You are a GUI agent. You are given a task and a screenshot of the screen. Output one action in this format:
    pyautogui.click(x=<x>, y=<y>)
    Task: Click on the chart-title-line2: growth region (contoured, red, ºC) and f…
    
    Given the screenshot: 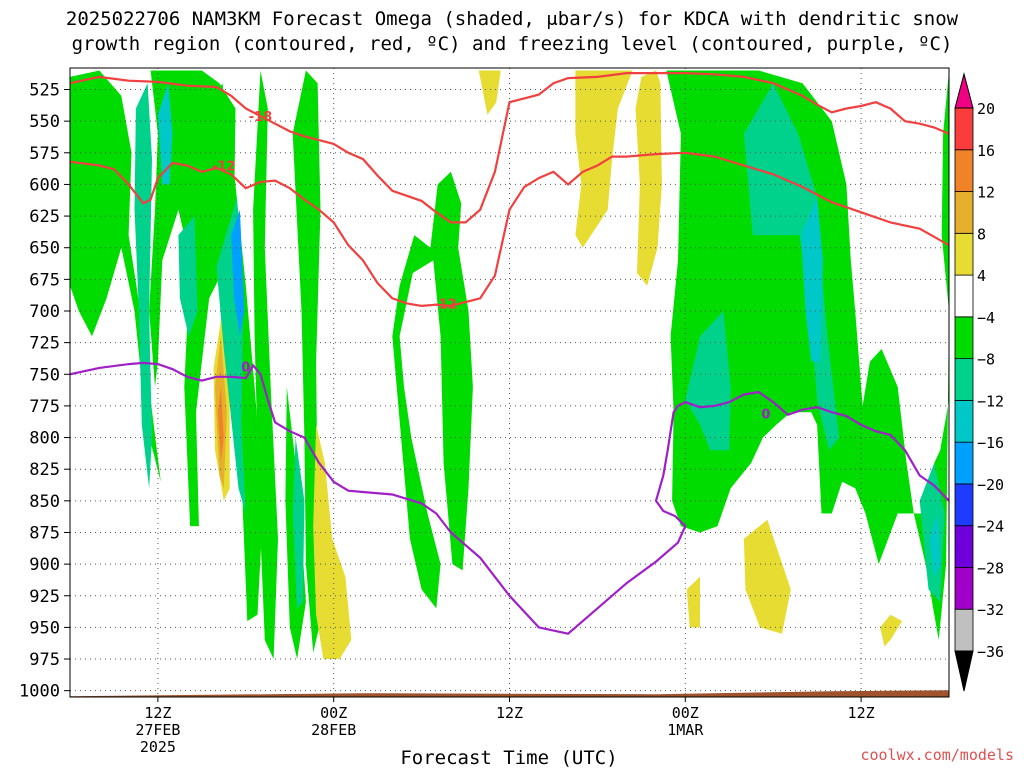 What is the action you would take?
    pyautogui.click(x=512, y=44)
    